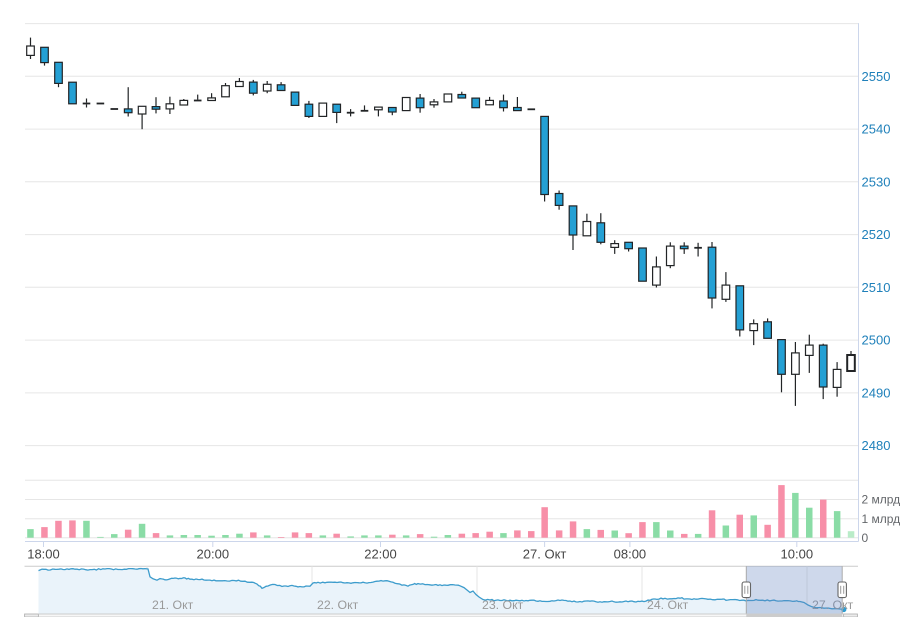  Describe the element at coordinates (503, 605) in the screenshot. I see `svg-text: 23. Окт` at that location.